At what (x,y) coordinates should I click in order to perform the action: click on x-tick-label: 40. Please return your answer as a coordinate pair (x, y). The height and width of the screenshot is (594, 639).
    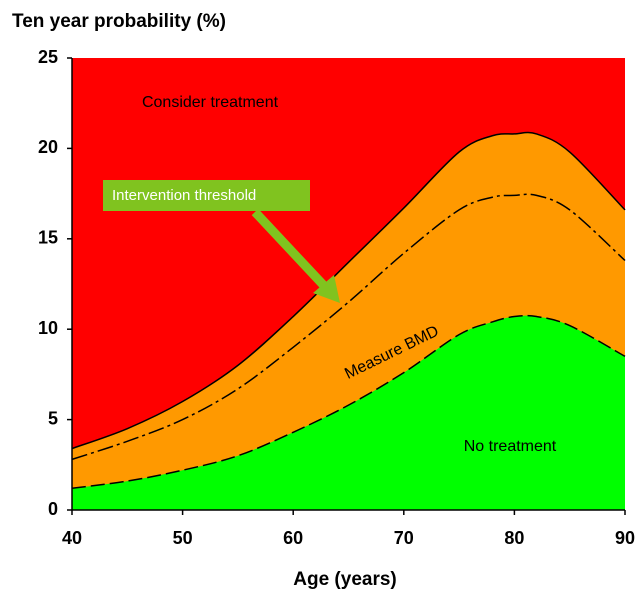
    Looking at the image, I should click on (72, 538).